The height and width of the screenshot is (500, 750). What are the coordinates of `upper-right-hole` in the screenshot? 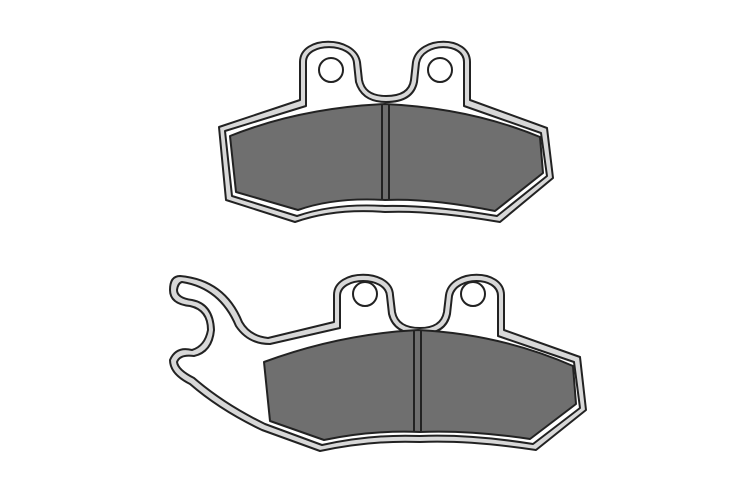 It's located at (440, 70).